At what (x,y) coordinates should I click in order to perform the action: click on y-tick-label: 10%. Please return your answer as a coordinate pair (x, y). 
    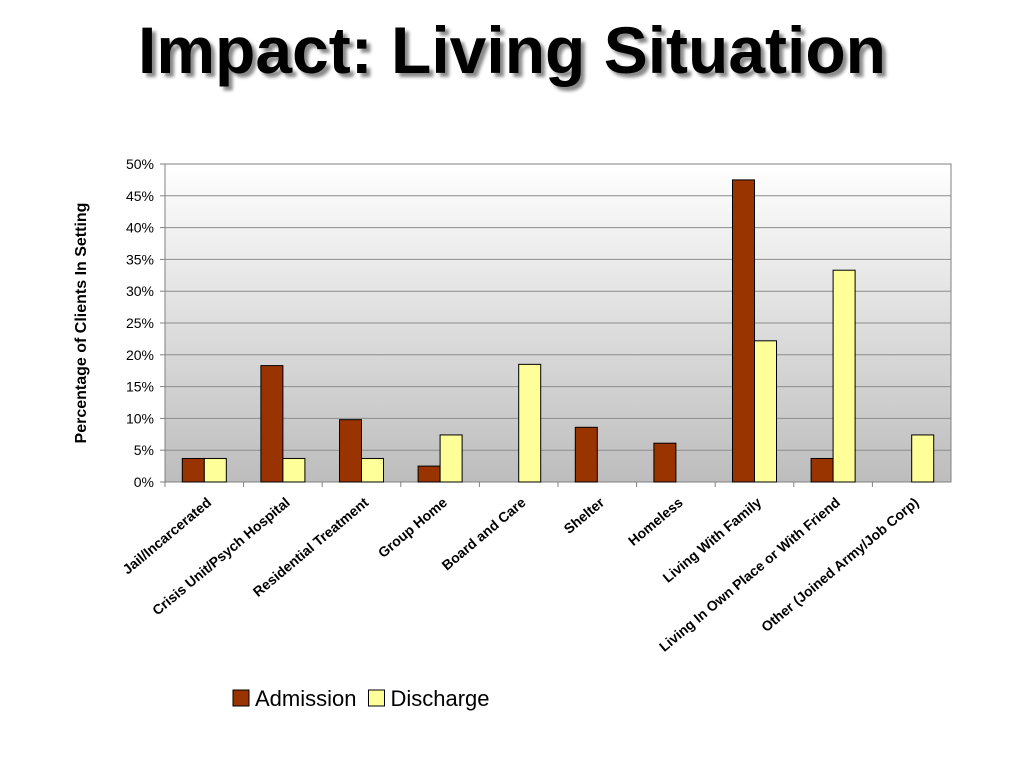
    Looking at the image, I should click on (140, 418).